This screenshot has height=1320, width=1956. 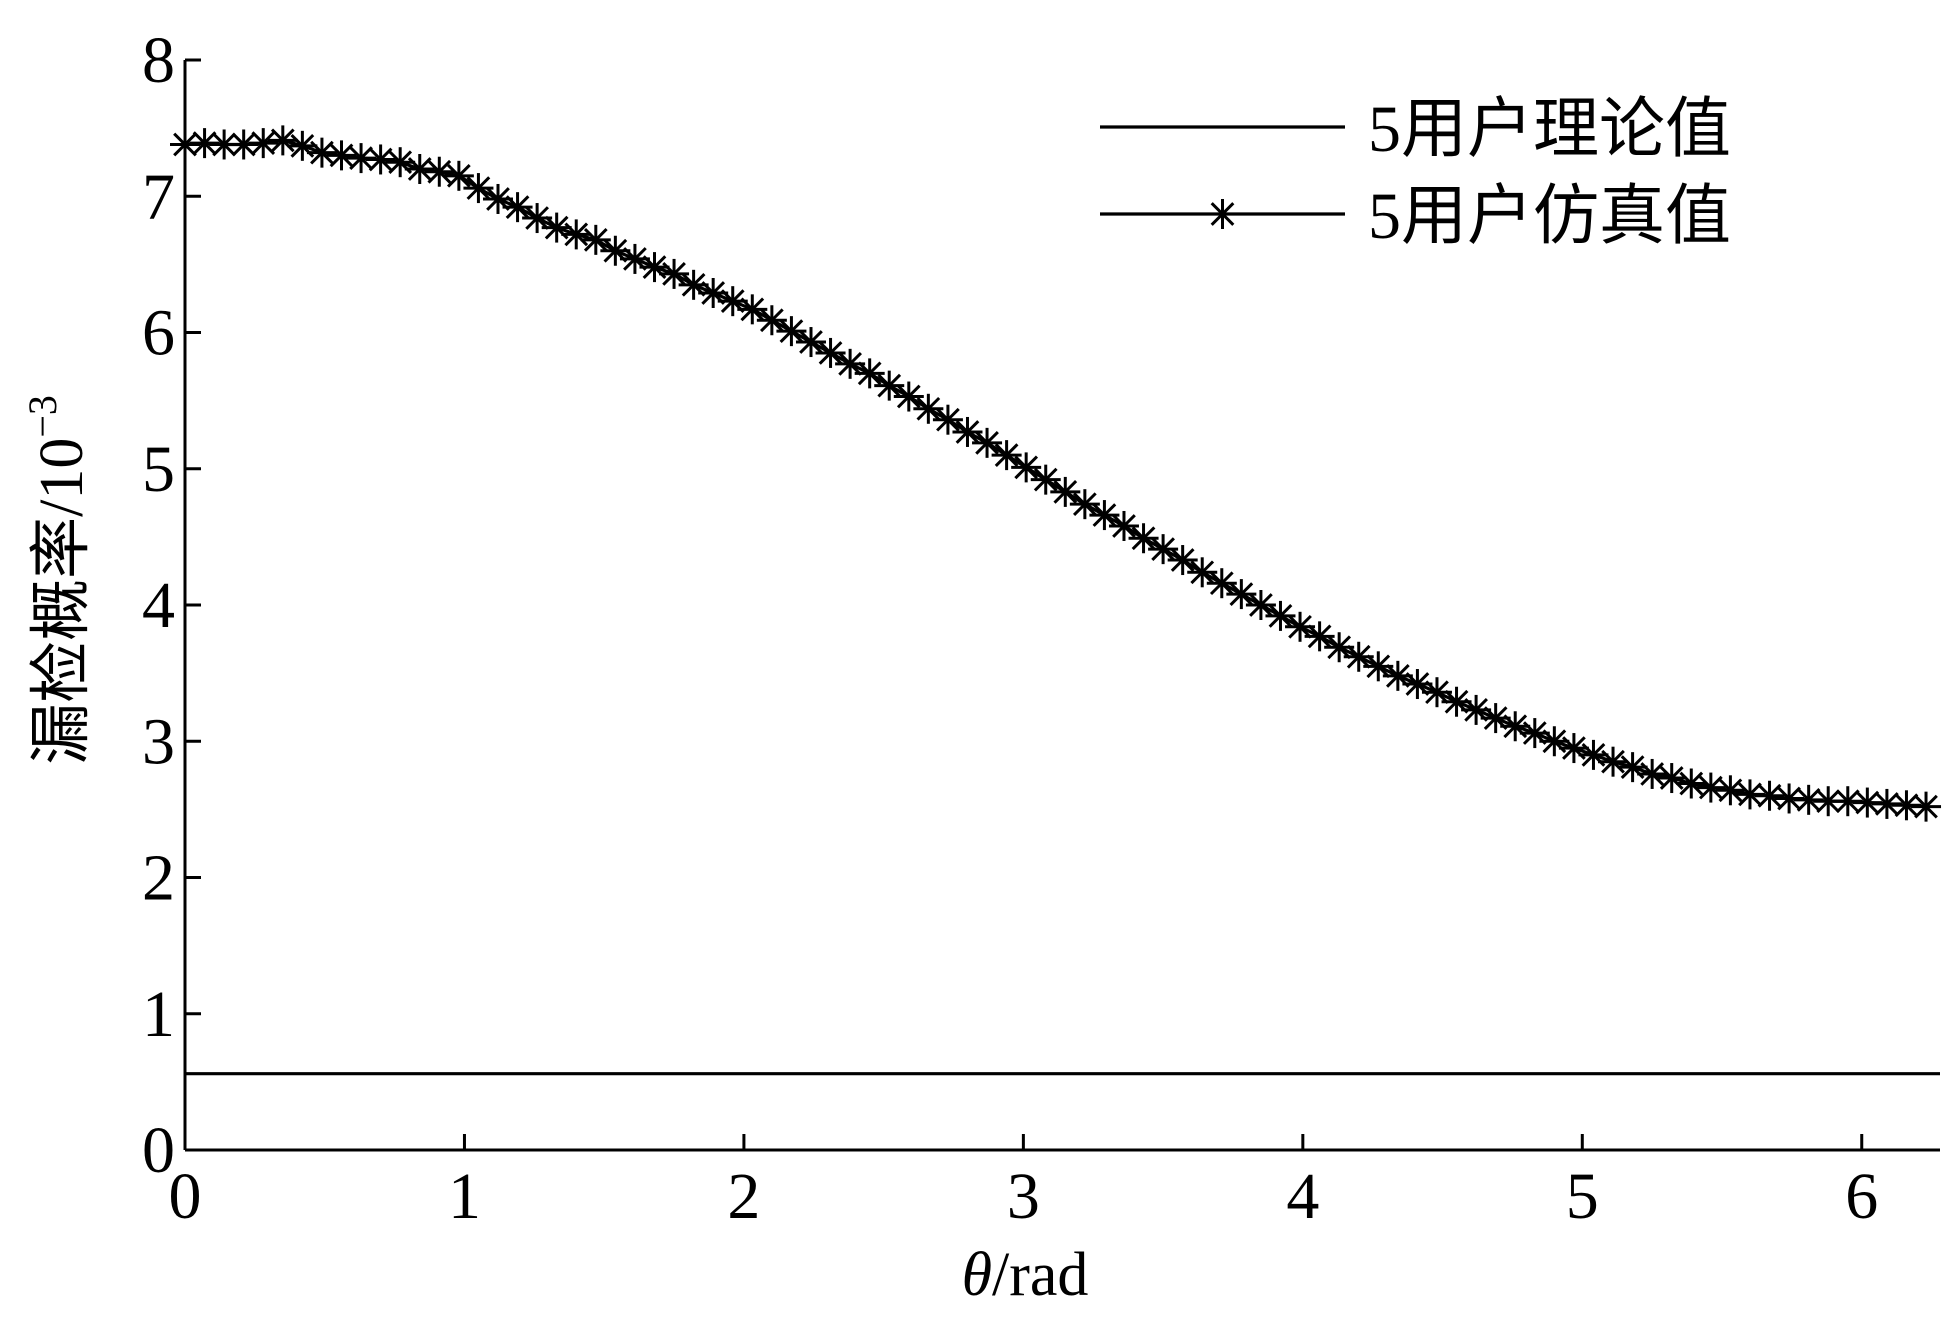 What do you see at coordinates (158, 741) in the screenshot?
I see `y-tick-label: 3` at bounding box center [158, 741].